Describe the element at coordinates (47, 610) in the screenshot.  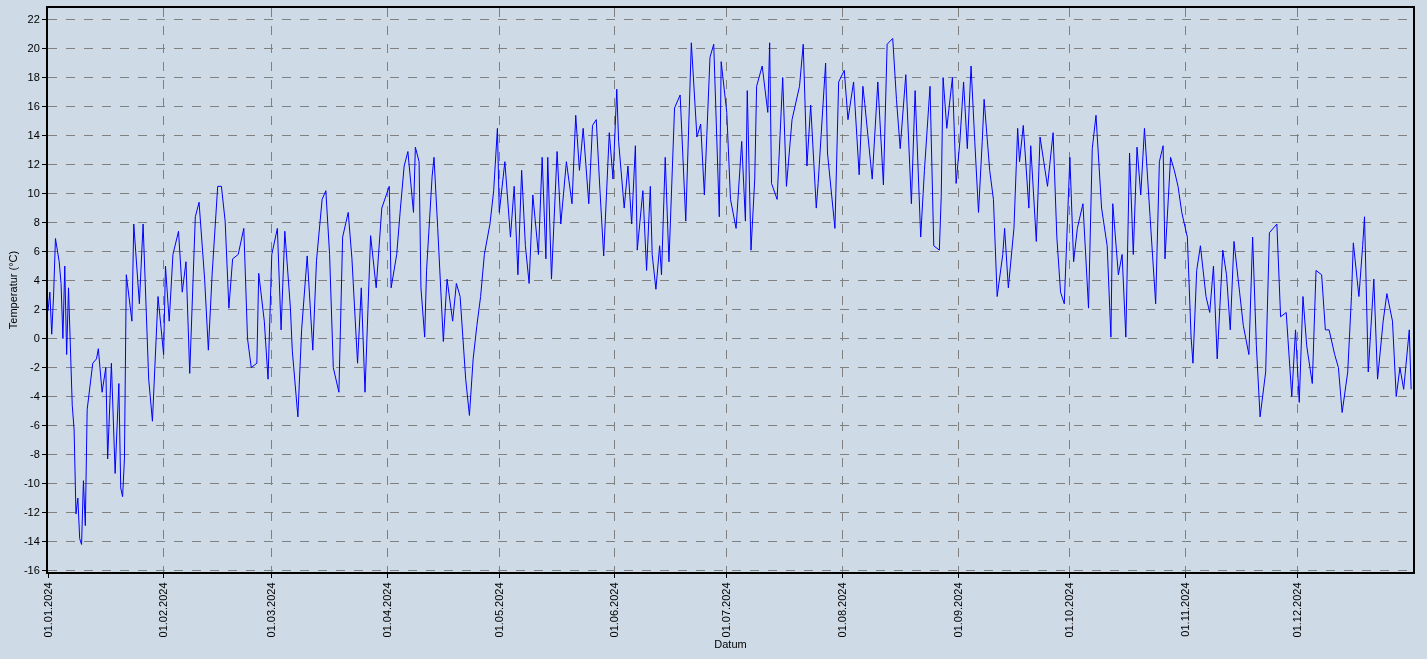
I see `x-tick-label: 01.01.2024` at that location.